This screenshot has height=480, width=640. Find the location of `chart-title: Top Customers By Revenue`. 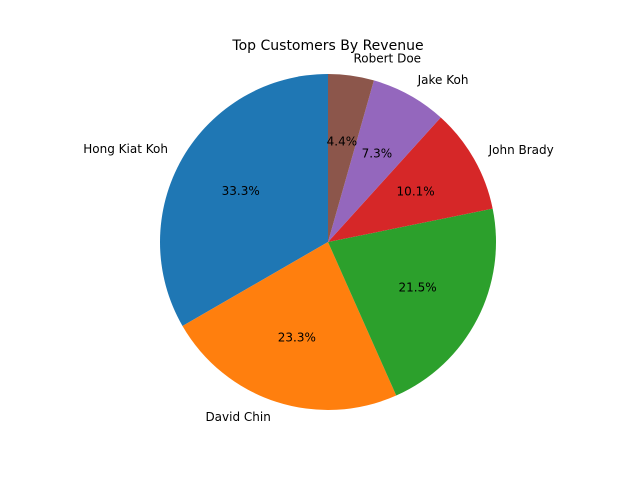

chart-title: Top Customers By Revenue is located at coordinates (327, 46).